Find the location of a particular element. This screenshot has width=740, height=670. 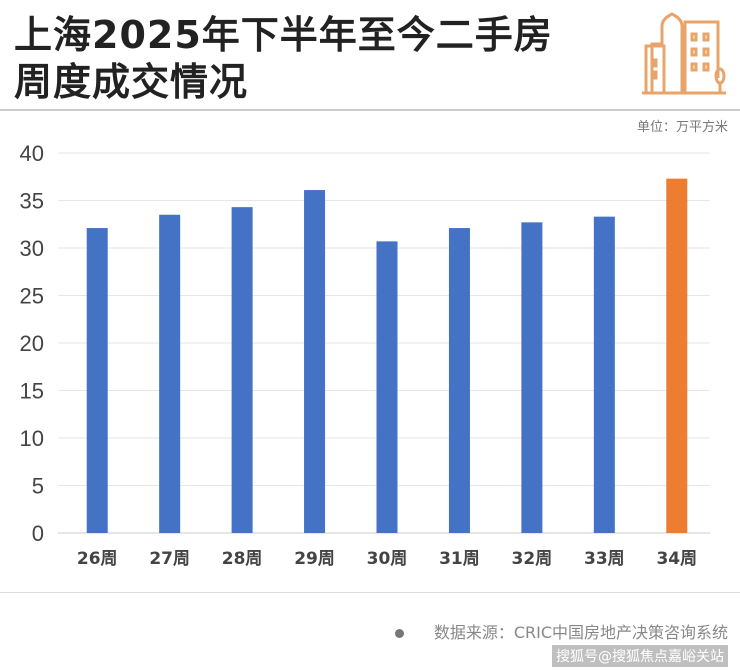

title-line-2: 周度成交情况 is located at coordinates (131, 82).